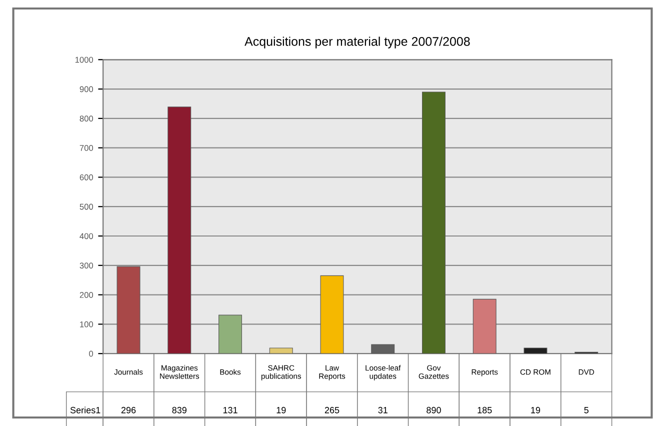  Describe the element at coordinates (91, 353) in the screenshot. I see `y-tick-label: 0` at that location.